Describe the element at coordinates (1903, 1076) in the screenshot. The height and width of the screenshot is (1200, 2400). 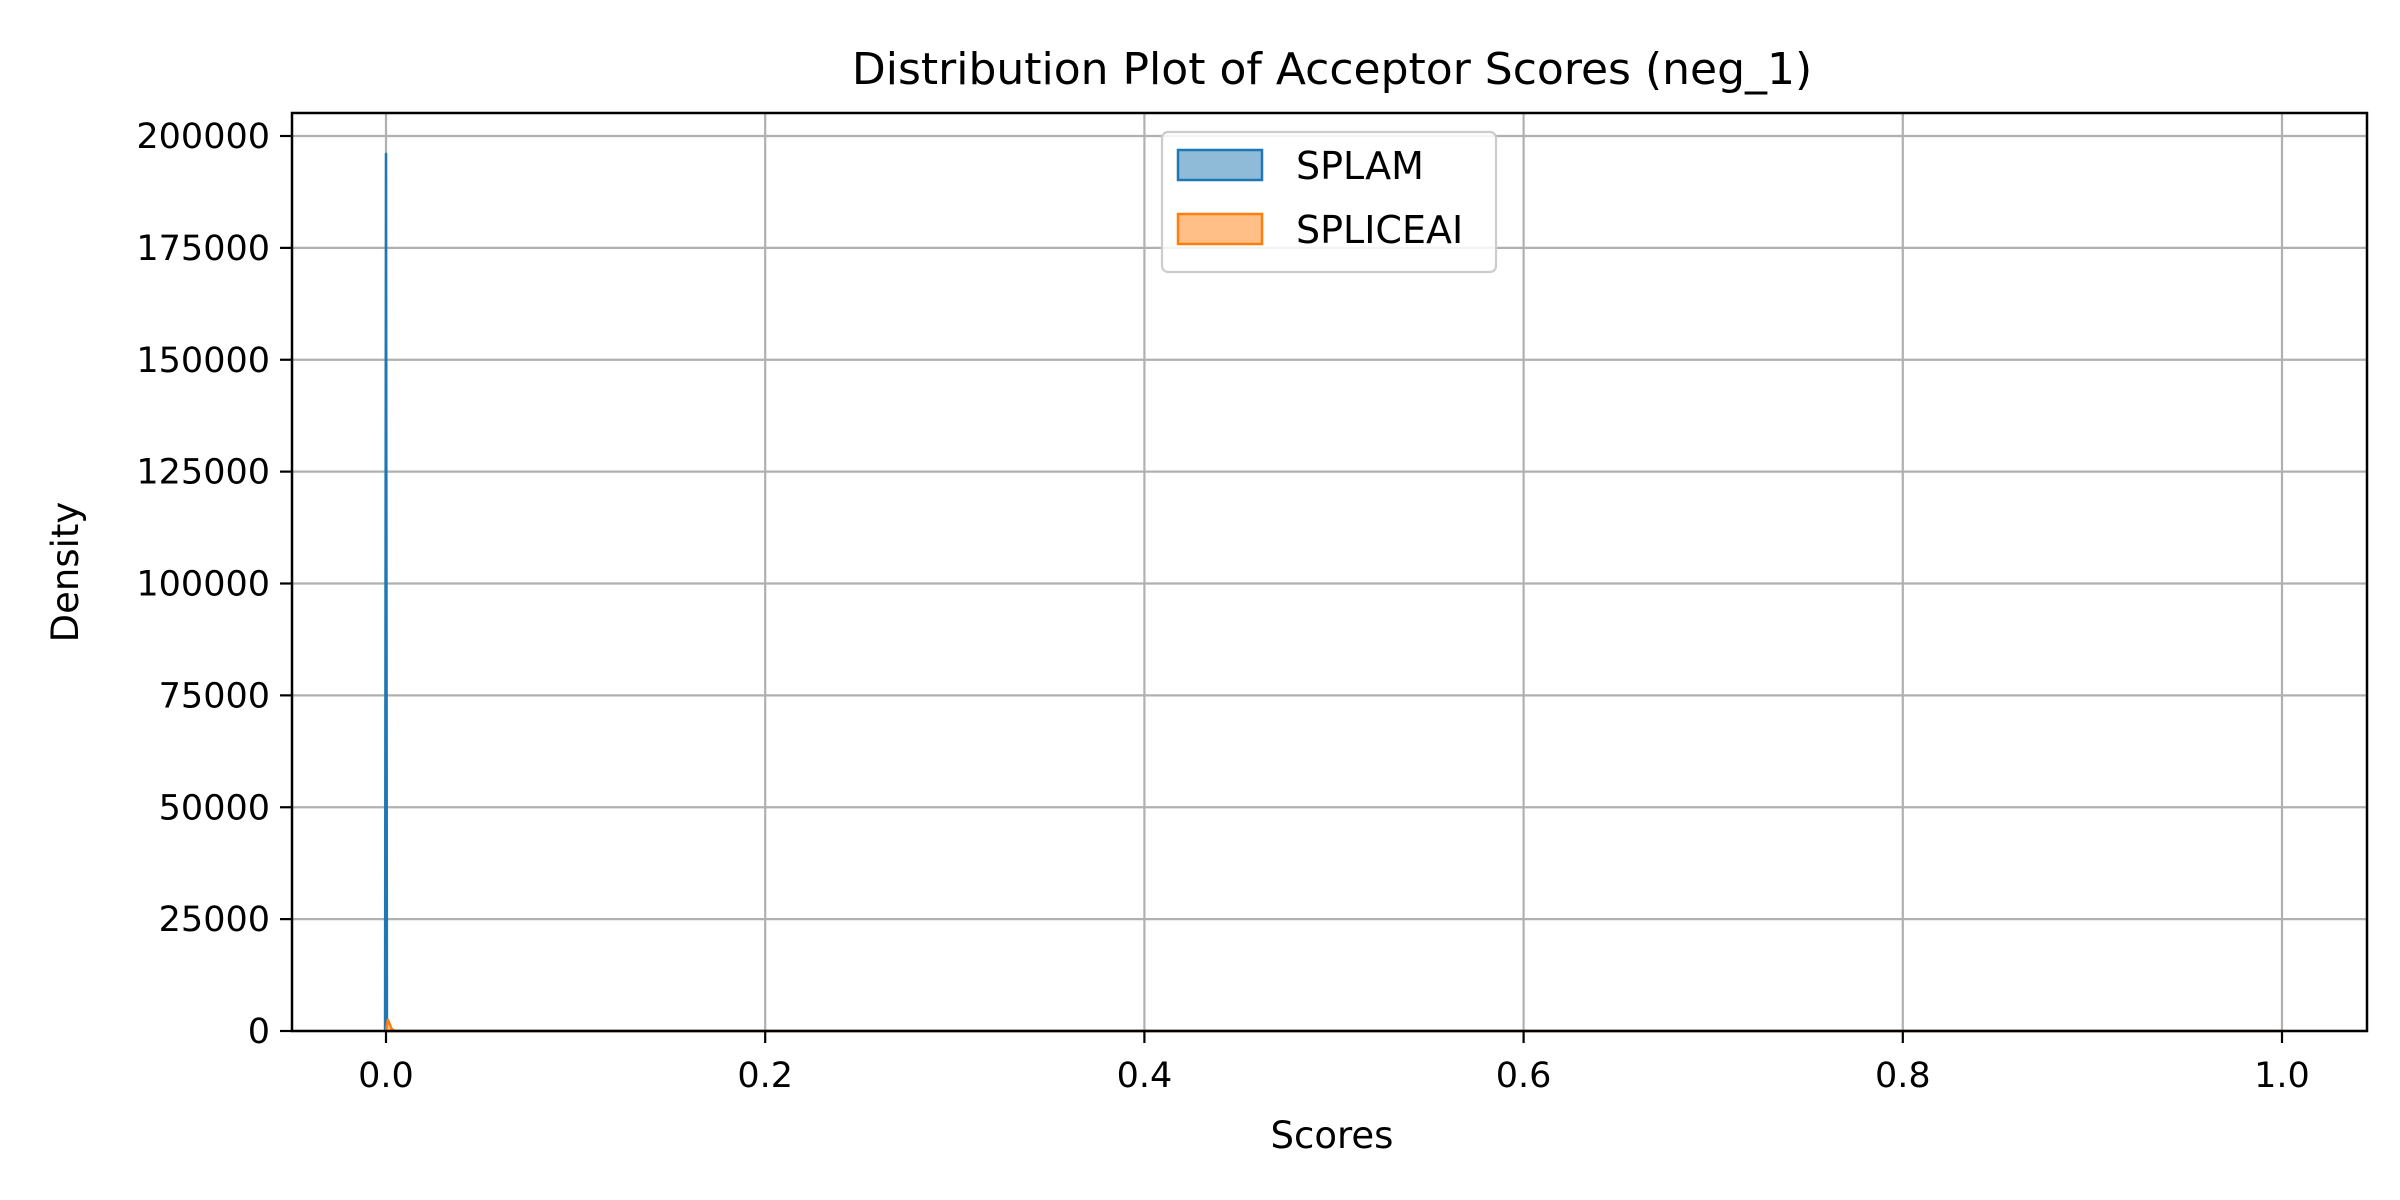
I see `x-tick-label: 0.8` at that location.